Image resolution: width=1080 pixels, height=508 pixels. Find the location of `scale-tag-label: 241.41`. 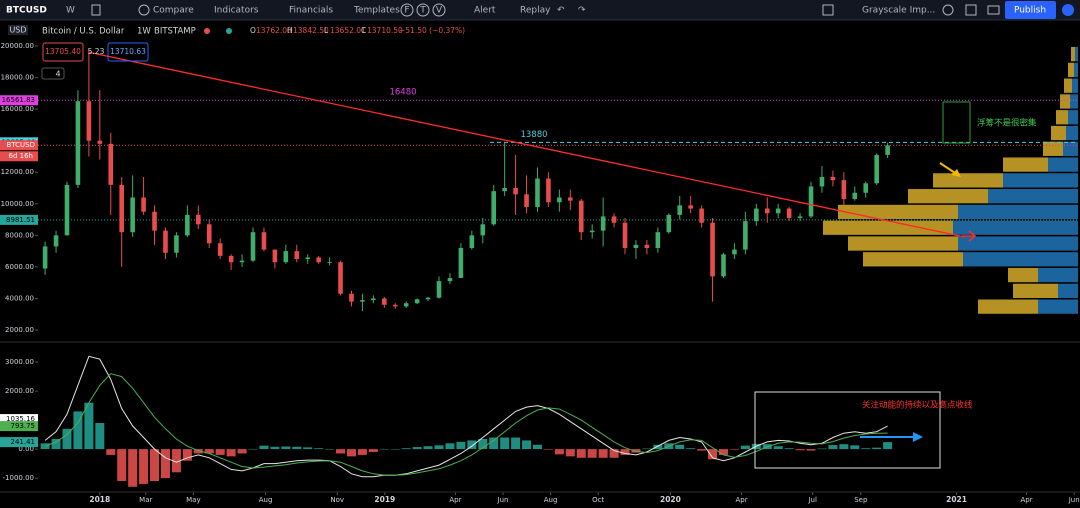

scale-tag-label: 241.41 is located at coordinates (23, 442).